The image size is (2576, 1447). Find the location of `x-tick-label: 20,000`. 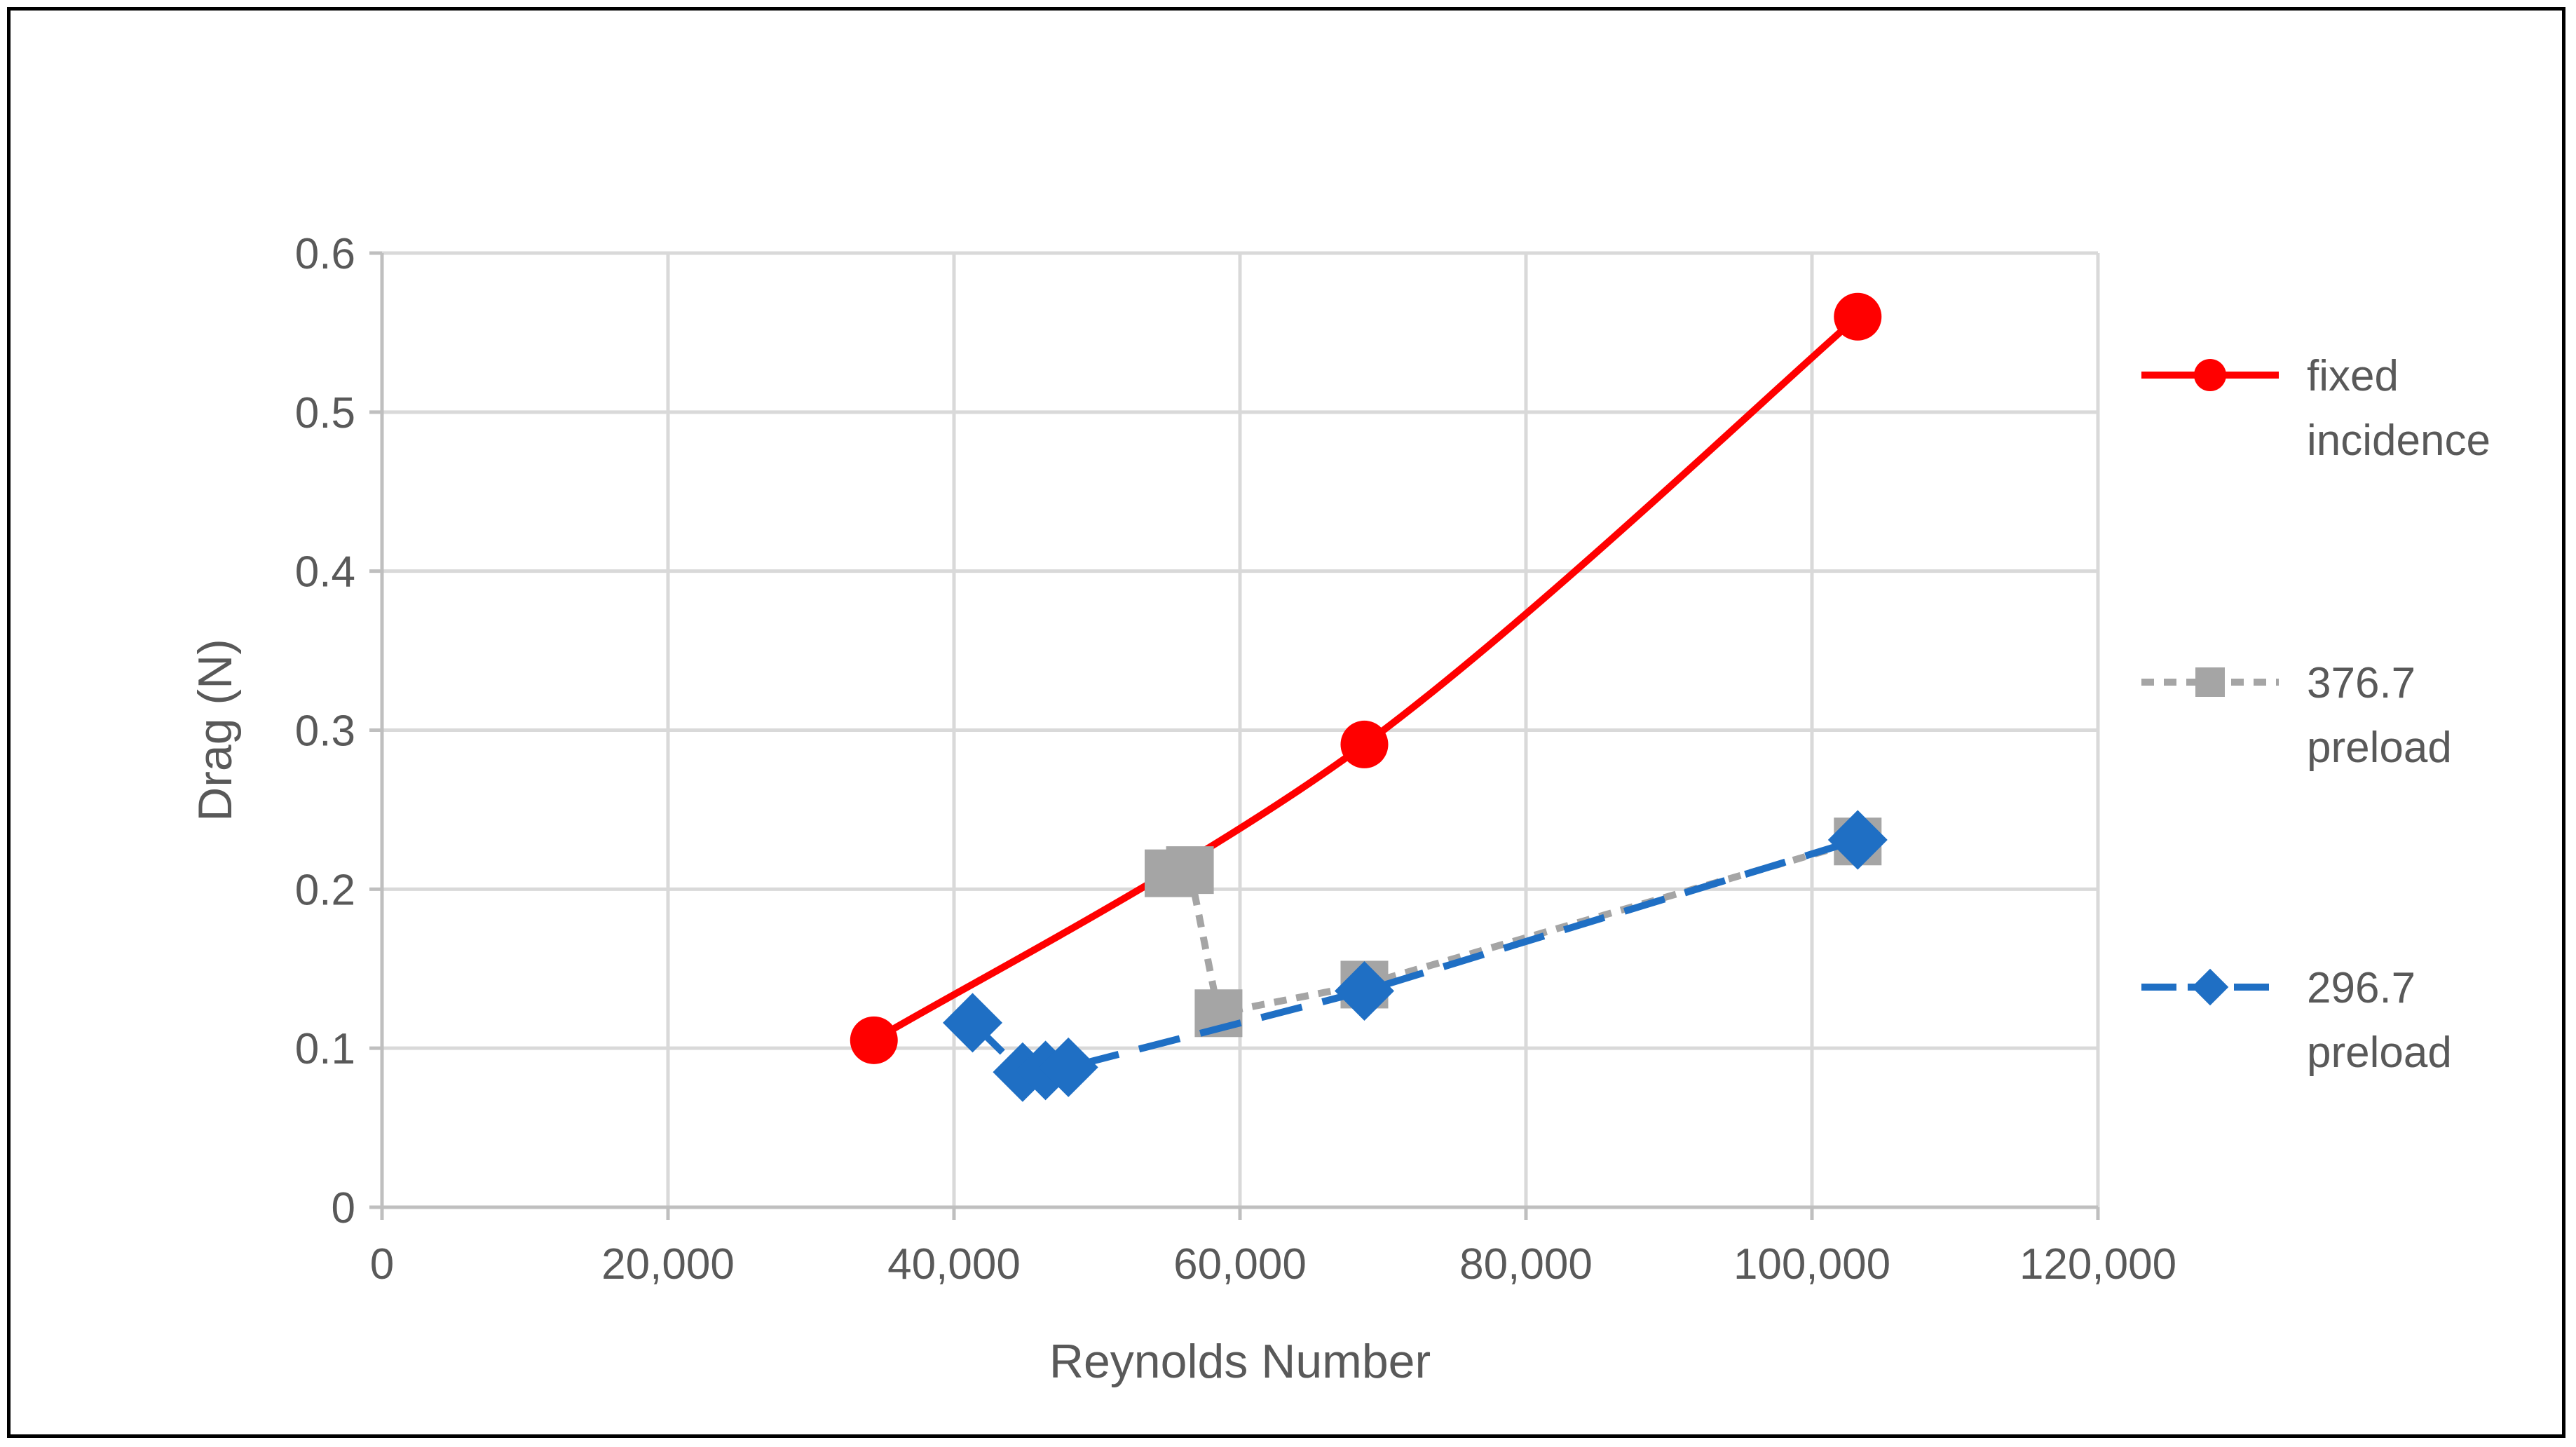

x-tick-label: 20,000 is located at coordinates (668, 1264).